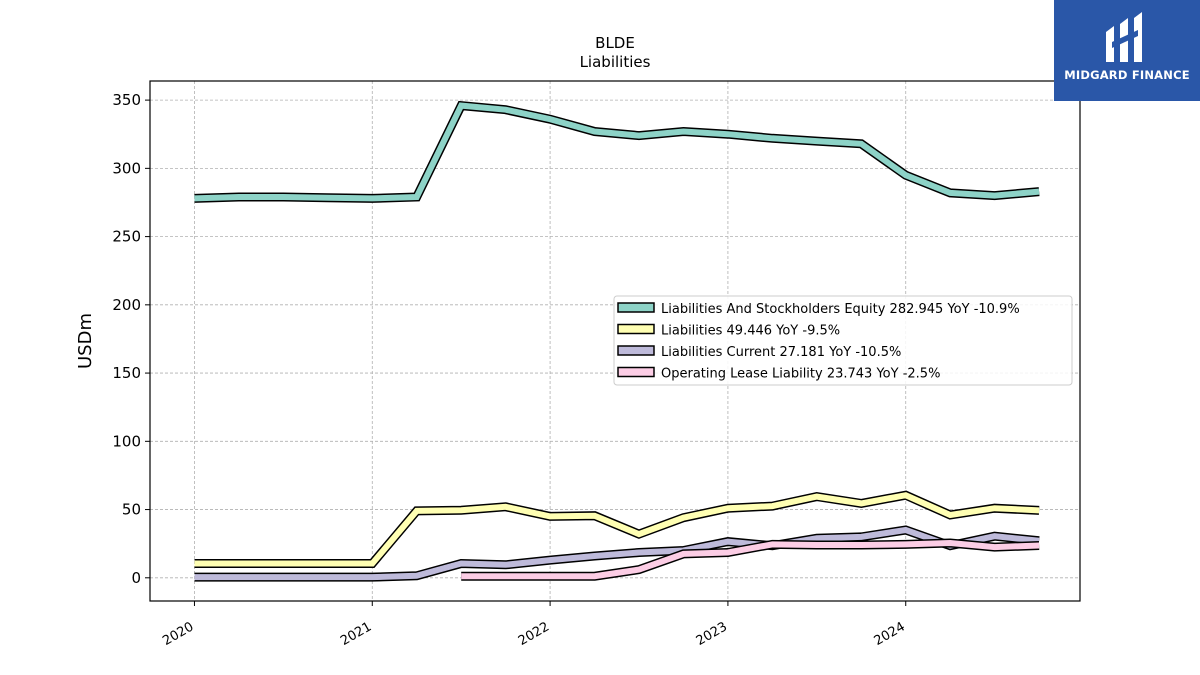 The width and height of the screenshot is (1200, 675). I want to click on y-tick-label: 100, so click(126, 441).